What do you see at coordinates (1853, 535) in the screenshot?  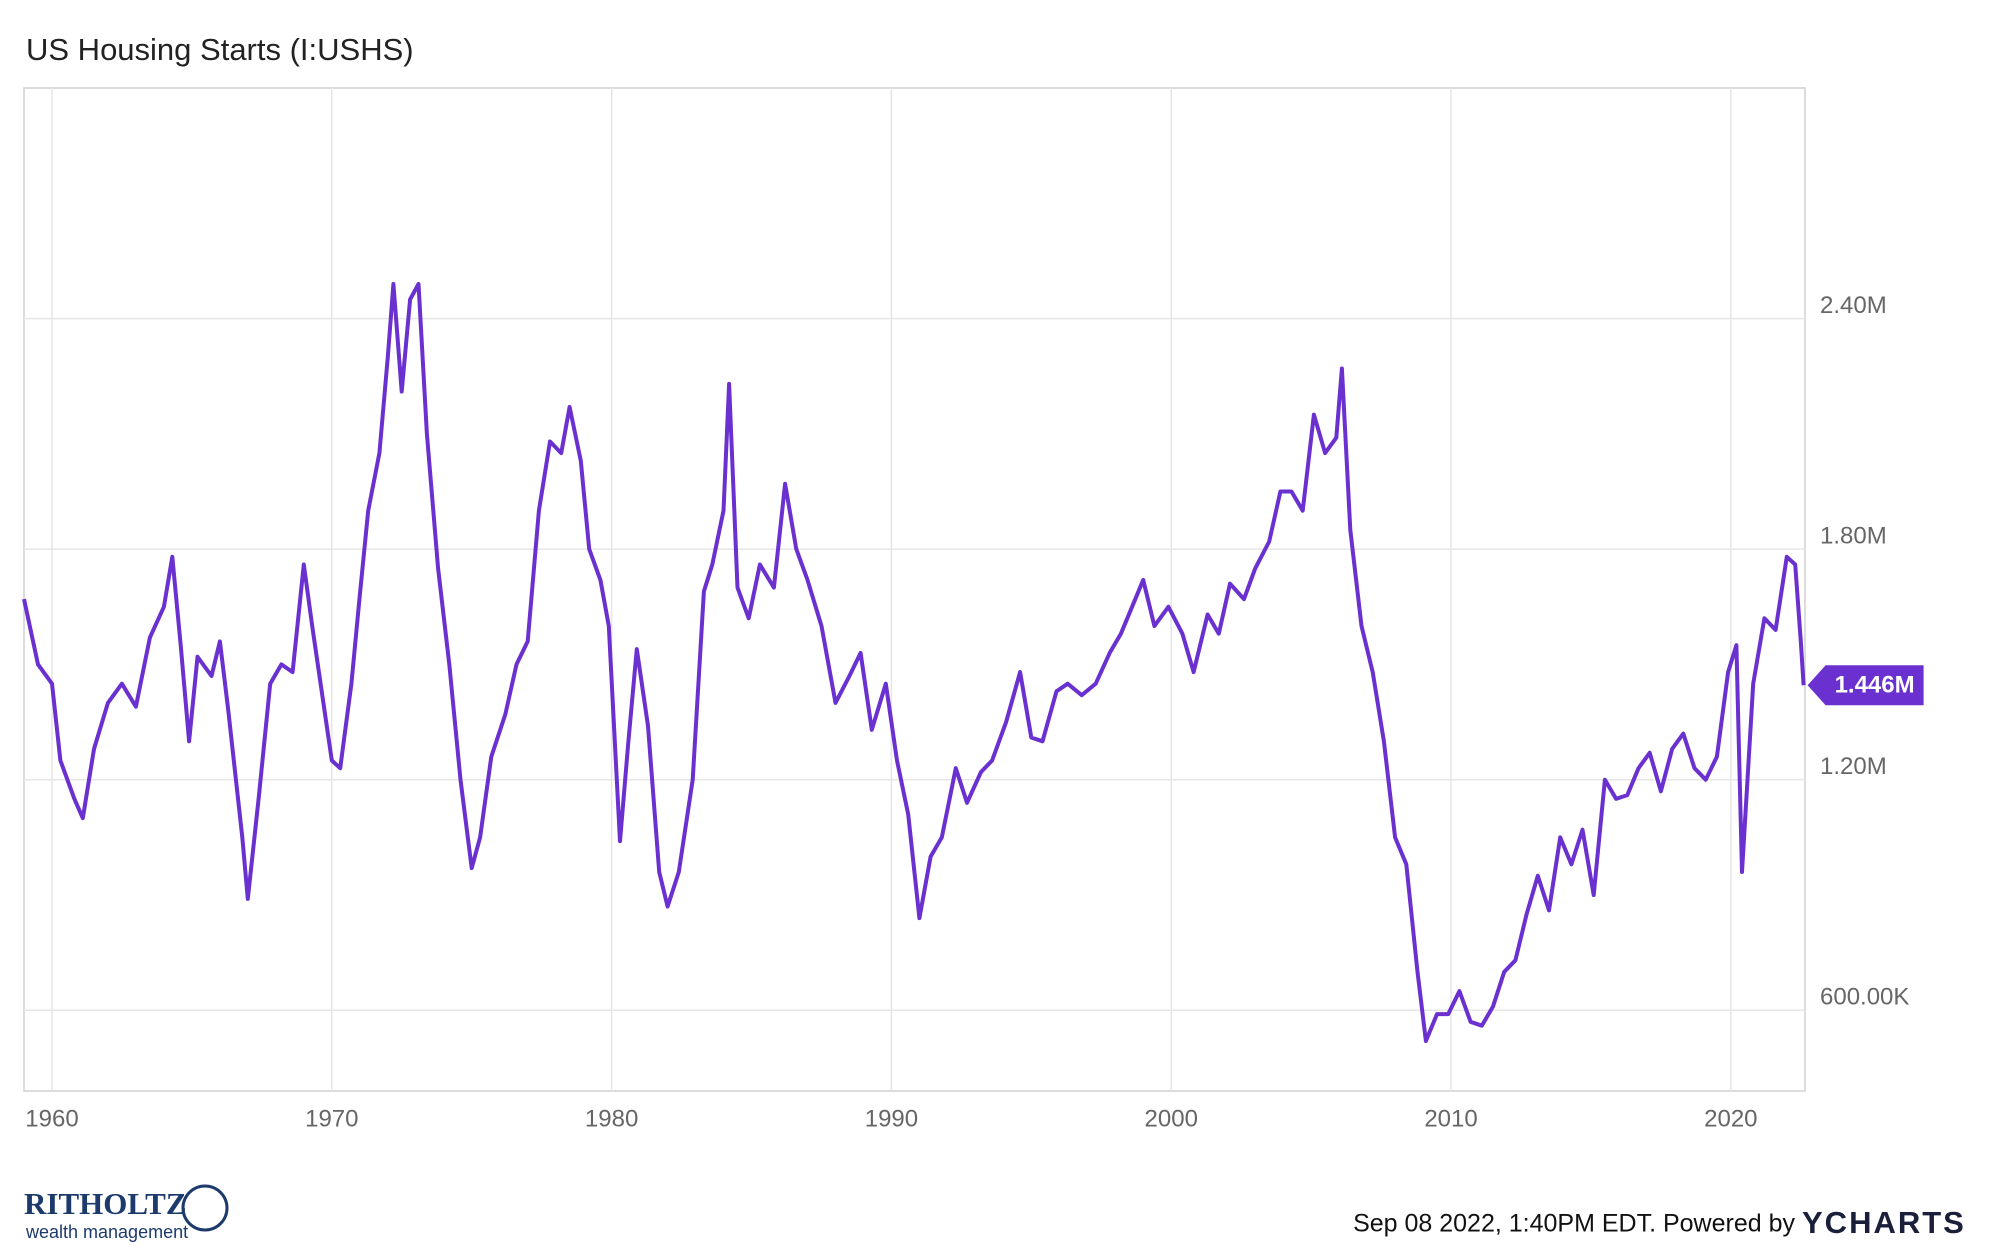 I see `y-tick-label: 1.80M` at bounding box center [1853, 535].